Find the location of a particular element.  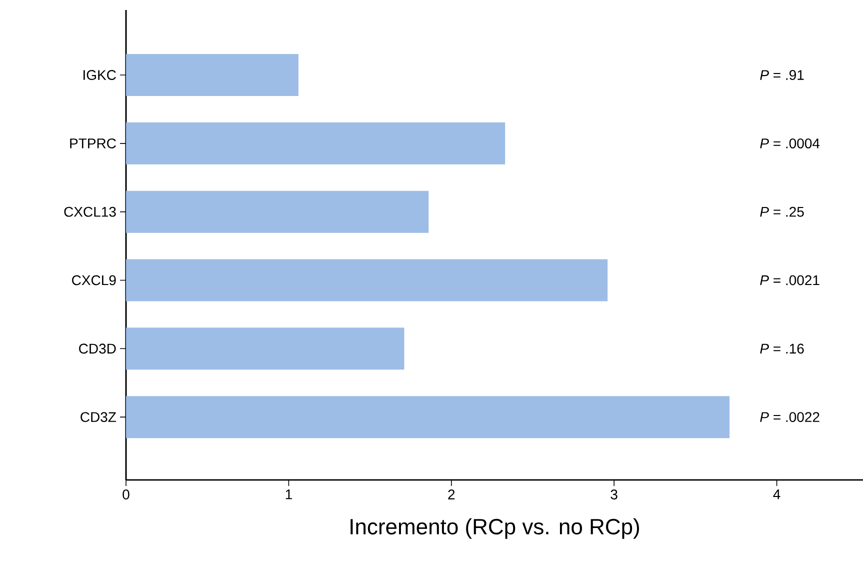

y-tick-label: CD3D is located at coordinates (97, 349).